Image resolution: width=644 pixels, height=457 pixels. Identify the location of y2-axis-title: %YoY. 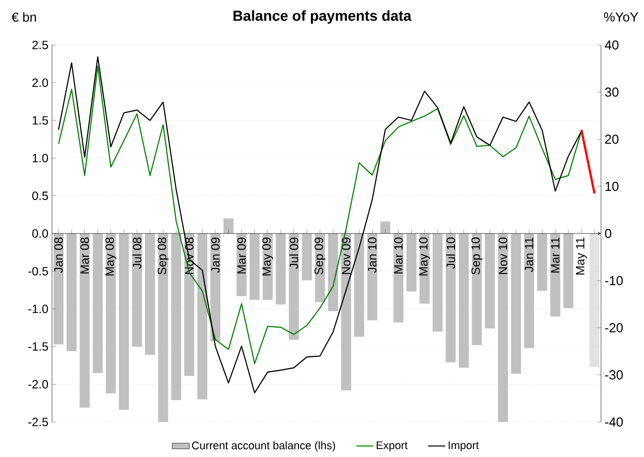
(621, 17).